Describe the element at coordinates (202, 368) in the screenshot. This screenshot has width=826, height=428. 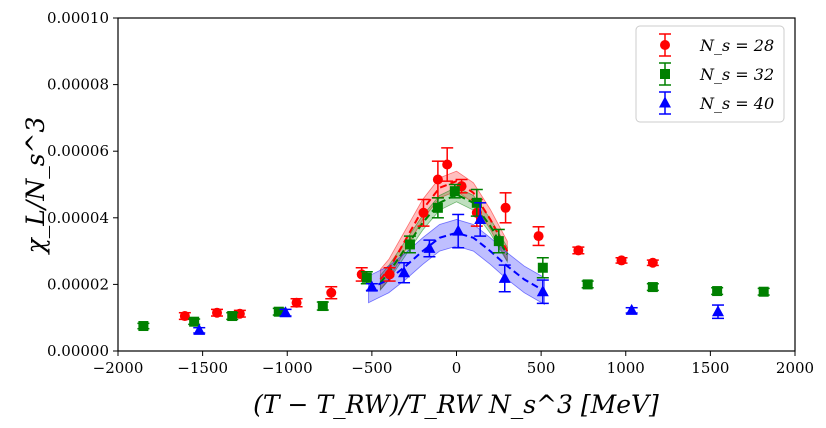
I see `x-tick-label: −1500` at that location.